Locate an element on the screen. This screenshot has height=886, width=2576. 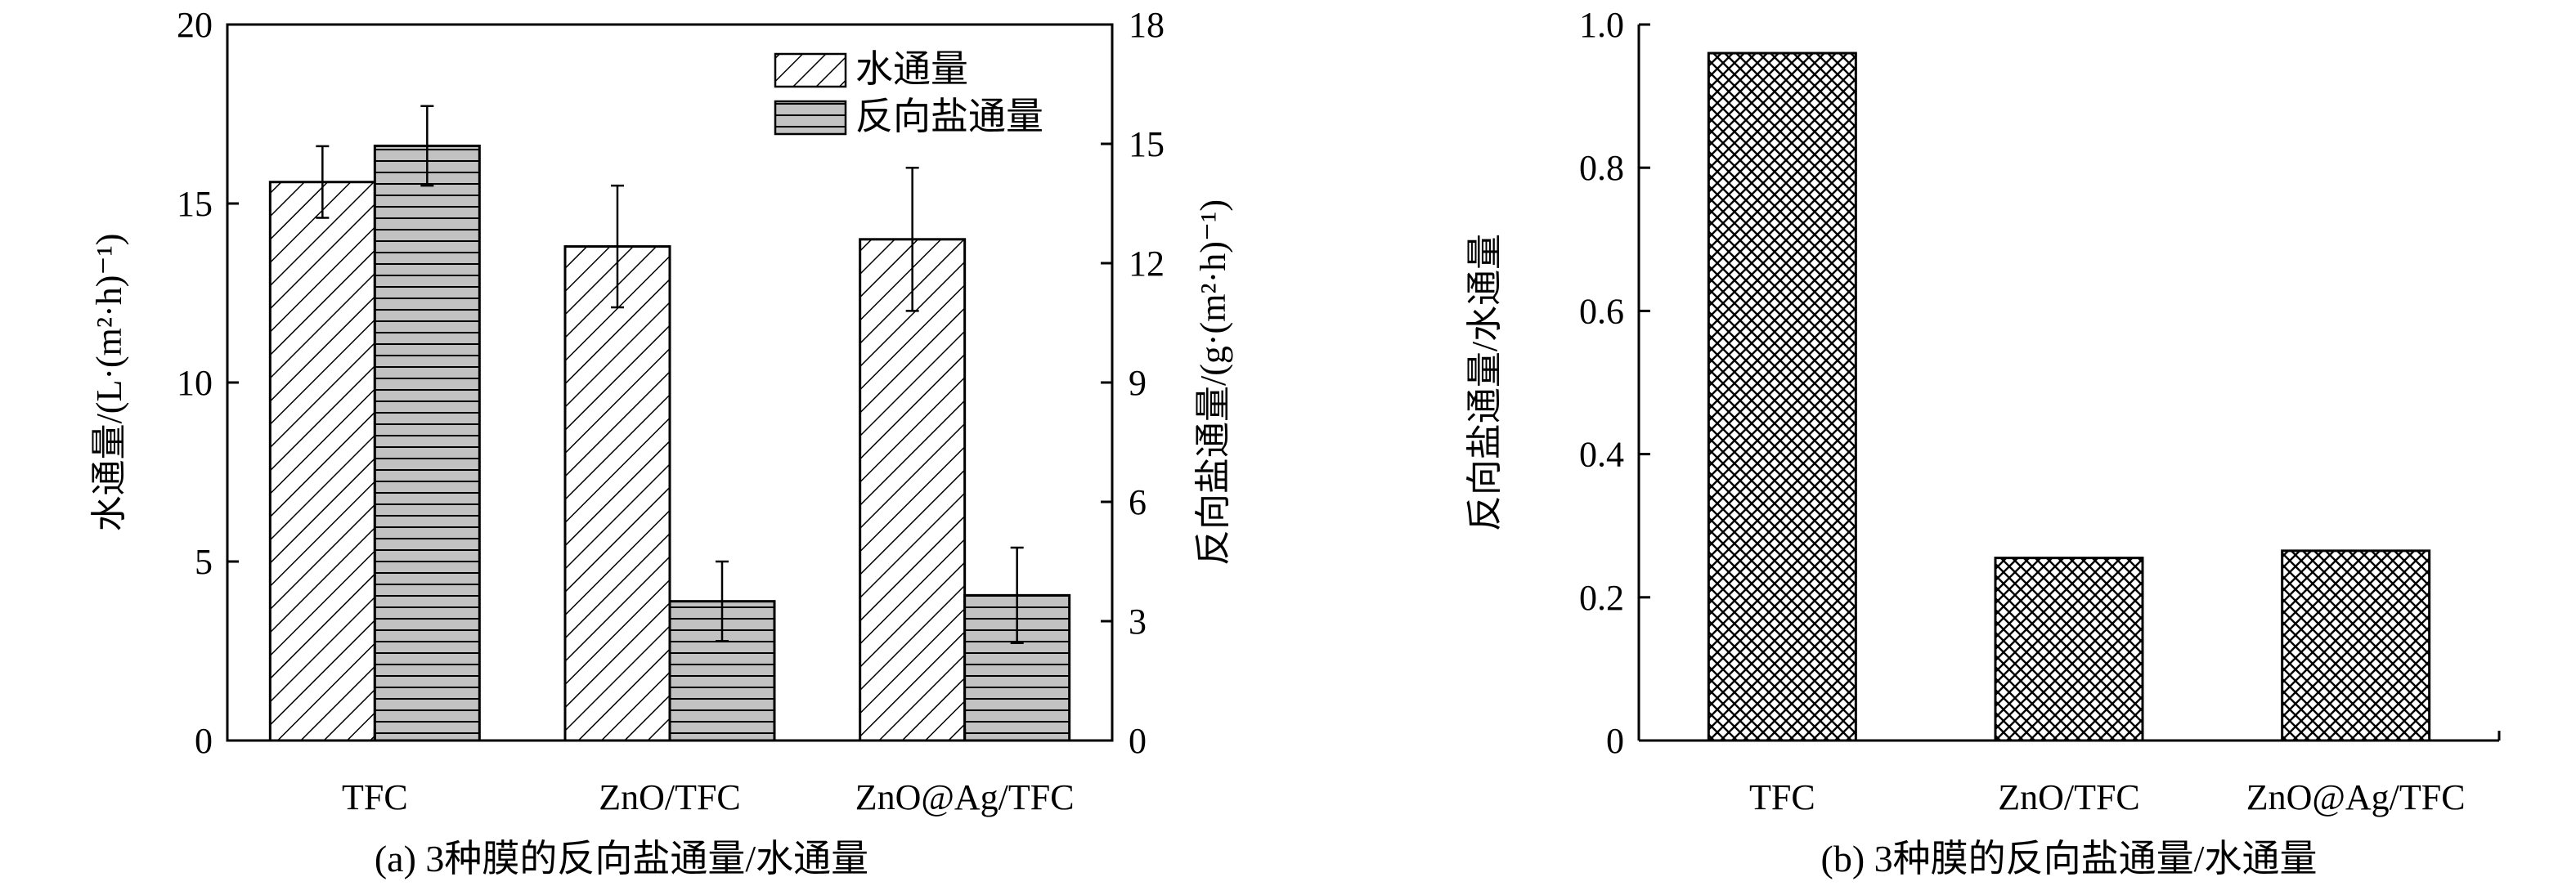
chart-a-category-labels: TFC ZnO/TFC ZnO@Ag/TFC is located at coordinates (708, 773).